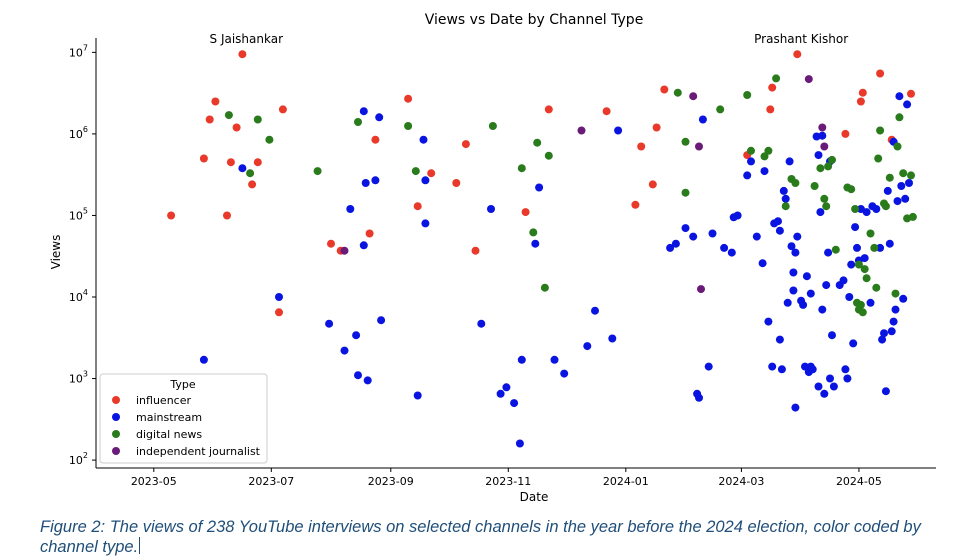  What do you see at coordinates (508, 481) in the screenshot?
I see `x-tick-label: 2023-11` at bounding box center [508, 481].